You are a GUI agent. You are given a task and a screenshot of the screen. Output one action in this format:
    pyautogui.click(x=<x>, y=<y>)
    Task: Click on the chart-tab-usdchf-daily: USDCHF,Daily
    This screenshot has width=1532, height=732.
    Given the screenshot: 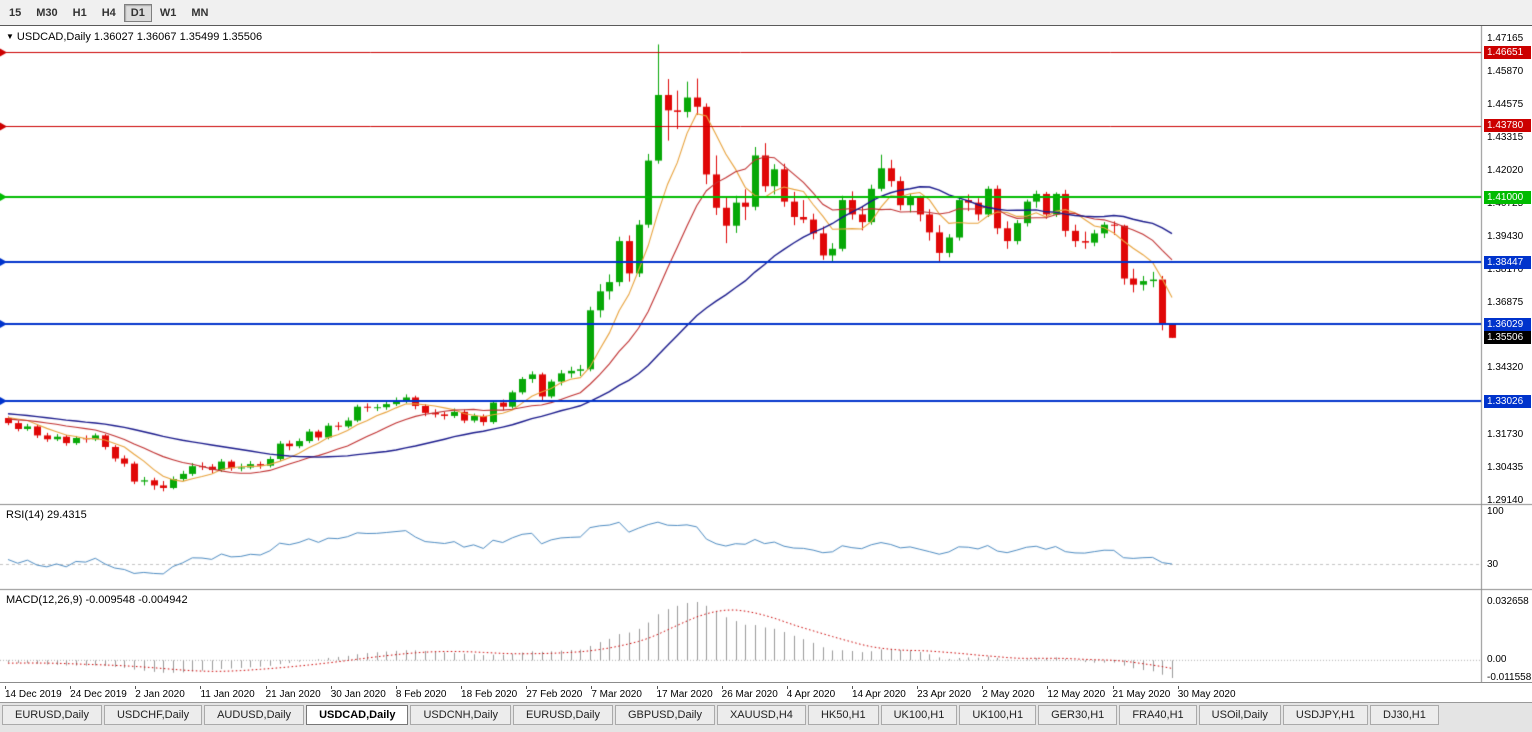 What is the action you would take?
    pyautogui.click(x=153, y=715)
    